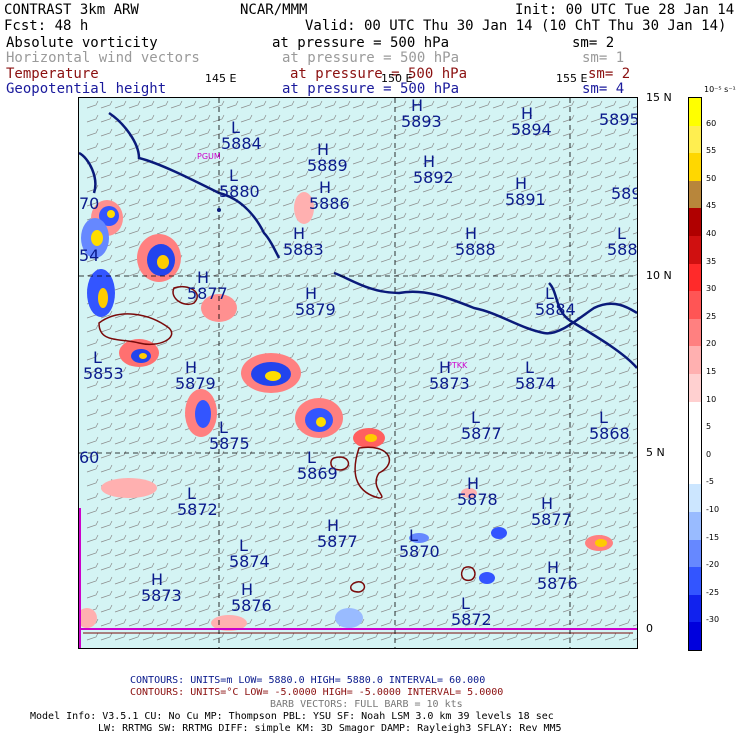  What do you see at coordinates (618, 119) in the screenshot?
I see `height-value: 5895` at bounding box center [618, 119].